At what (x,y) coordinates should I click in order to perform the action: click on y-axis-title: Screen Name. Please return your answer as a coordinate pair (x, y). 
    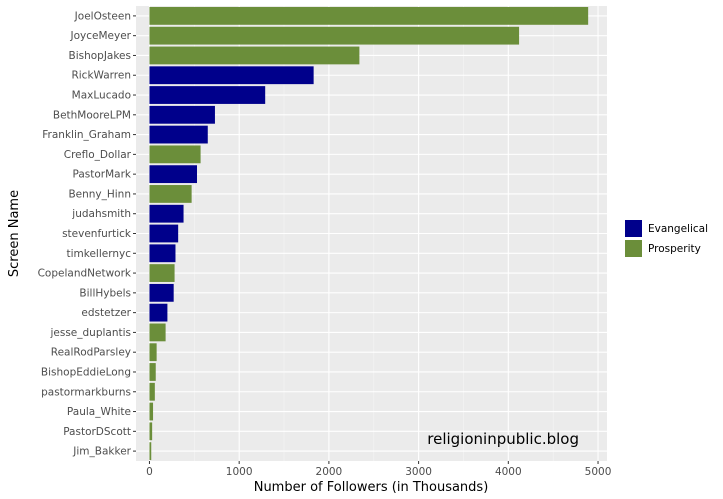
    Looking at the image, I should click on (14, 233).